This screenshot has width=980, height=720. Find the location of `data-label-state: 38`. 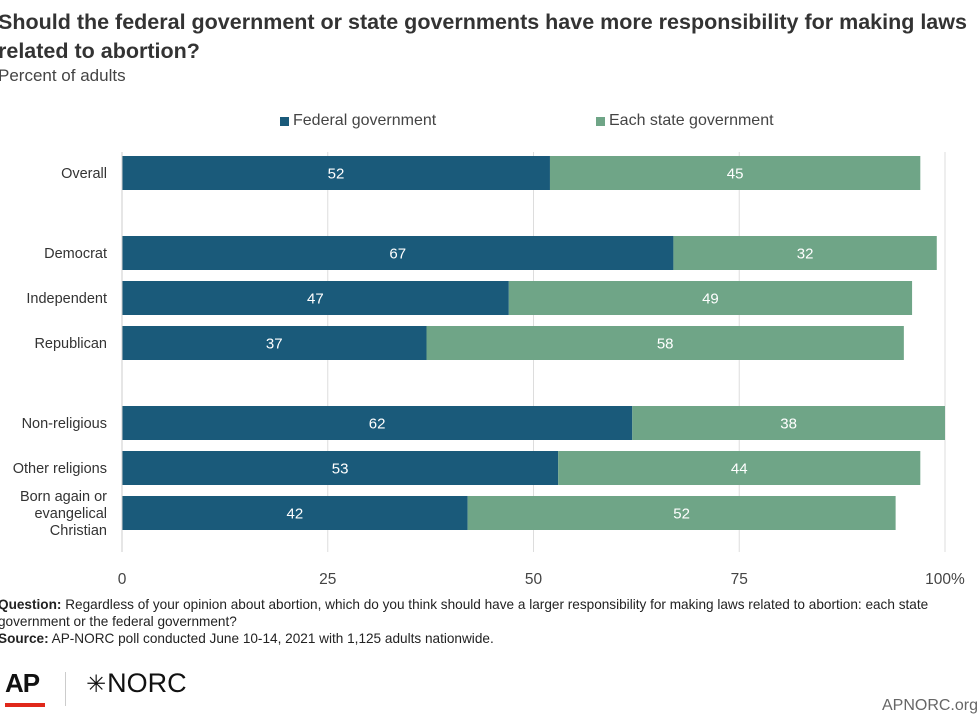

data-label-state: 38 is located at coordinates (788, 424).